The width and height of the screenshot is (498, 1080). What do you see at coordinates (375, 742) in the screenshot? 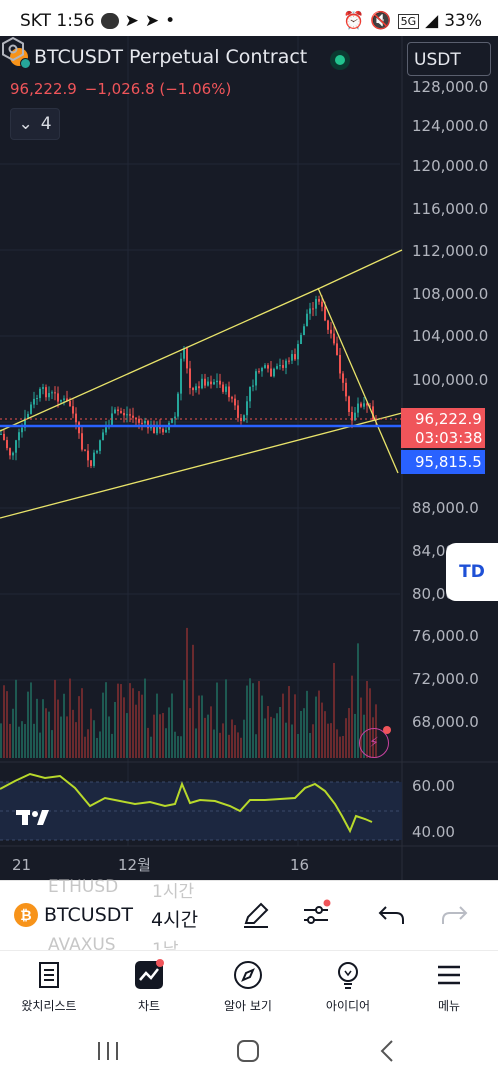
I see `flash-icon: ⚡` at bounding box center [375, 742].